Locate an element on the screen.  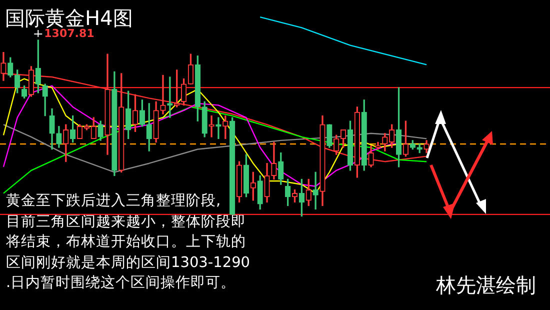
text: 将结束，布林道开始收口。上下轨的 is located at coordinates (126, 242).